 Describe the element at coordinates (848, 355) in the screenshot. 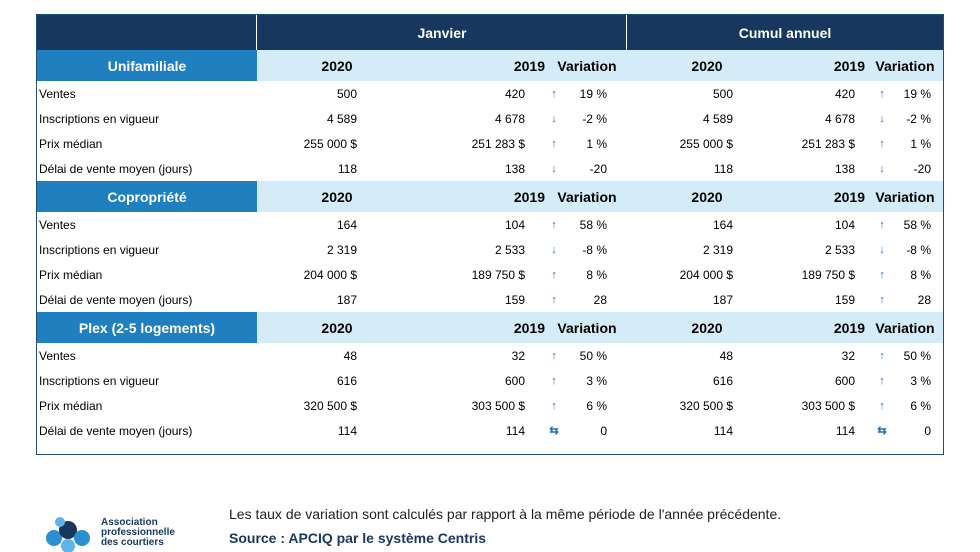

I see `value-2019-cumul: 32` at that location.